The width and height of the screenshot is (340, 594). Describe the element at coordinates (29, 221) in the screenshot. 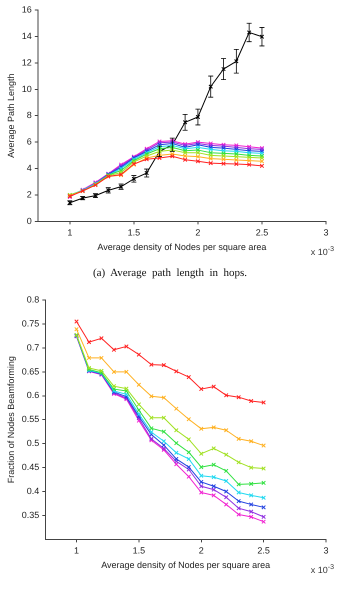

I see `y-tick-label: 0` at that location.